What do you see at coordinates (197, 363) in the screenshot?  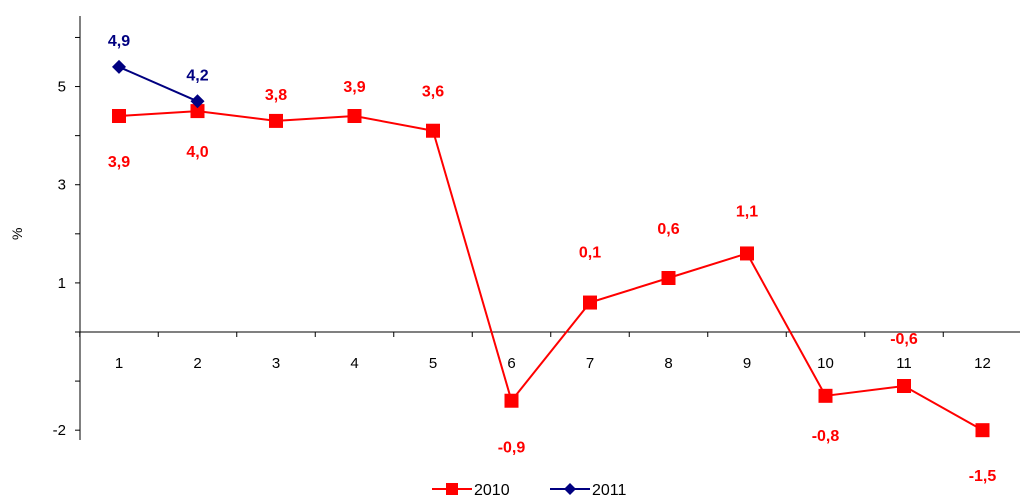 I see `x-tick-label: 2` at bounding box center [197, 363].